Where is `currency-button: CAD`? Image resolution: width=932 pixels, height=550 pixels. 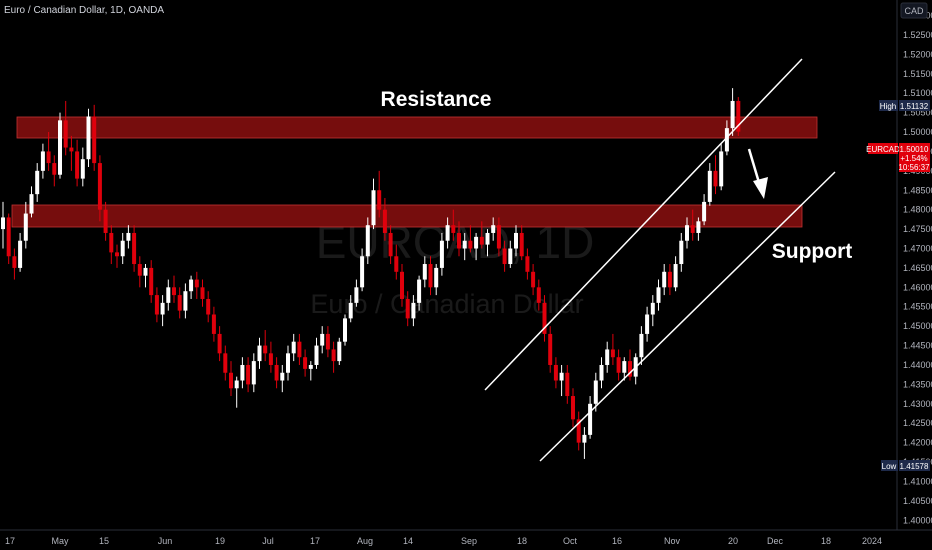 currency-button: CAD is located at coordinates (914, 10).